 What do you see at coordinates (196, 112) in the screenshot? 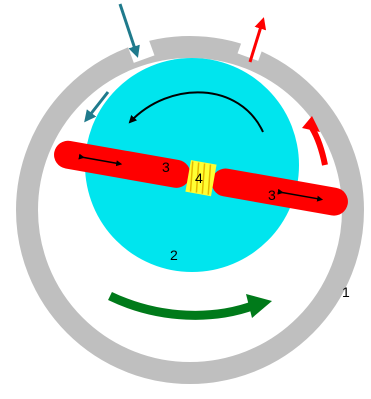
I see `rotation-arrow` at bounding box center [196, 112].